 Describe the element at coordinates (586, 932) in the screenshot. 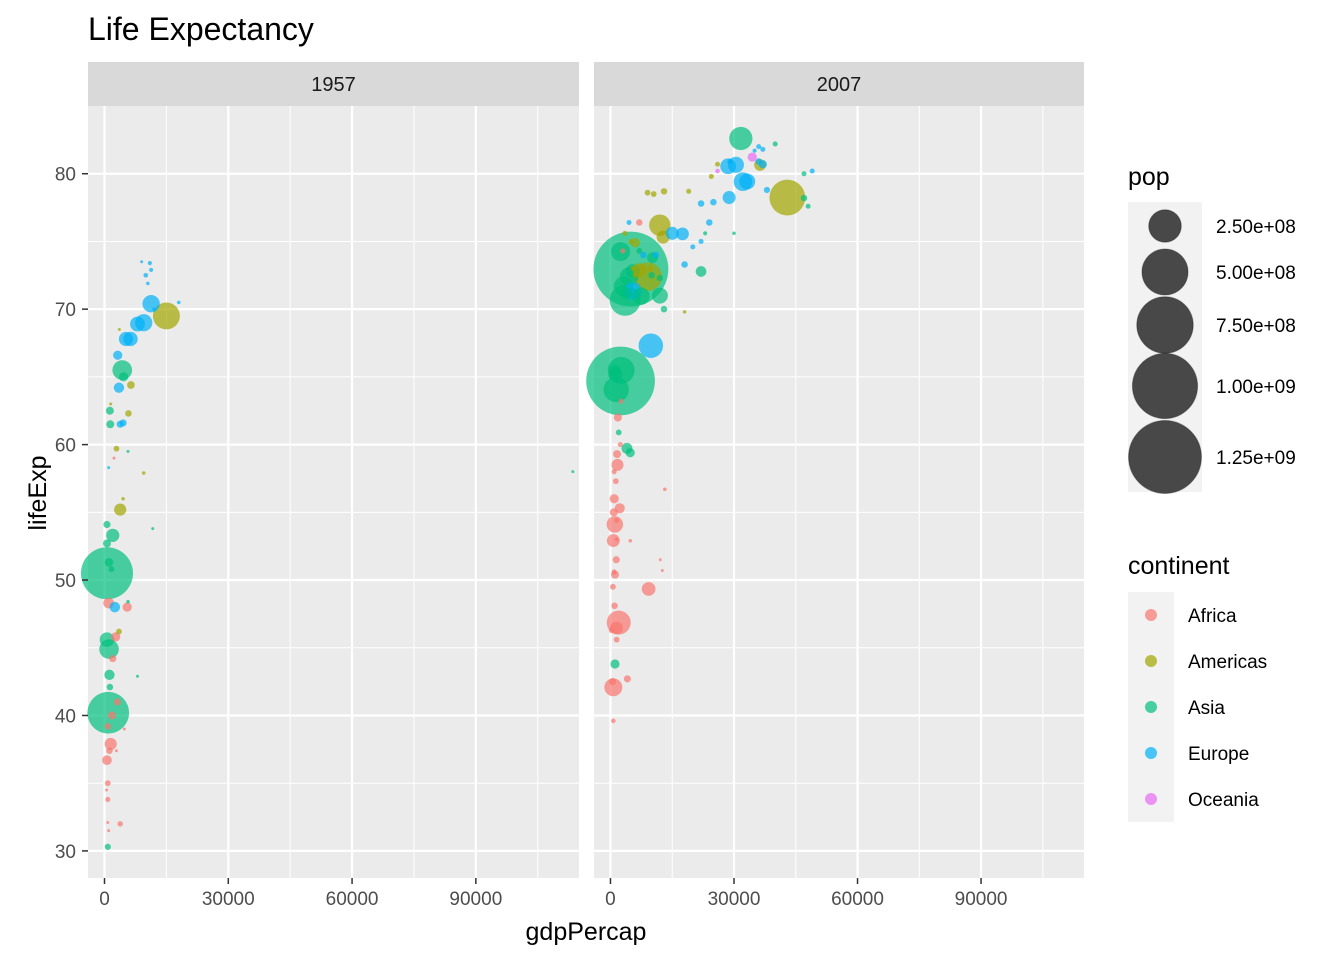

I see `x-axis-title: gdpPercap` at that location.